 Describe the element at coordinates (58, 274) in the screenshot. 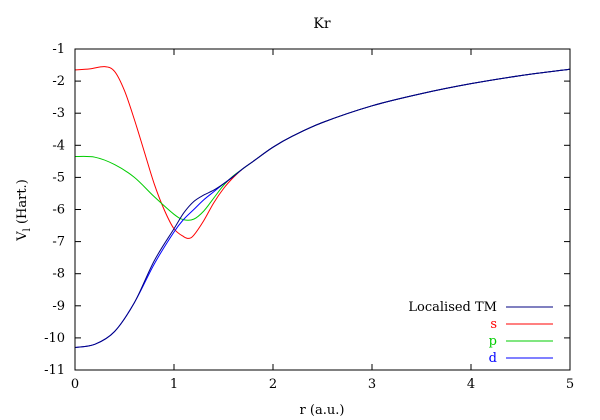

I see `y-tick-label: -8` at that location.